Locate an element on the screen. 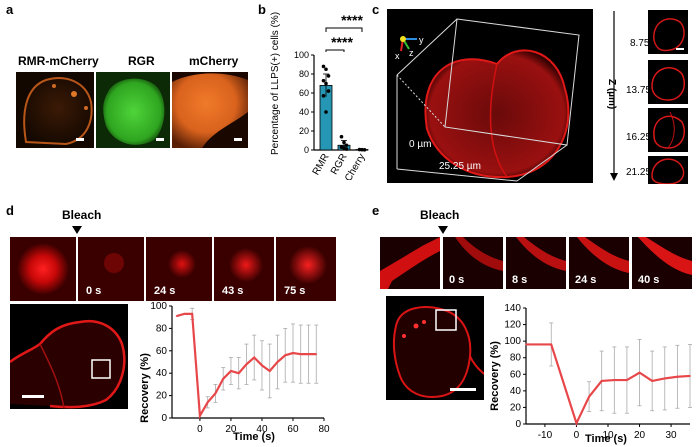  significance-stars-2: **** is located at coordinates (342, 42).